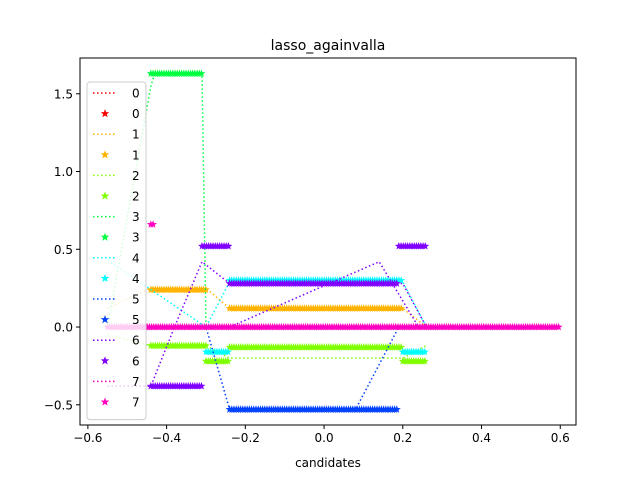 This screenshot has width=640, height=480. I want to click on x-tick-label: 0.6, so click(560, 438).